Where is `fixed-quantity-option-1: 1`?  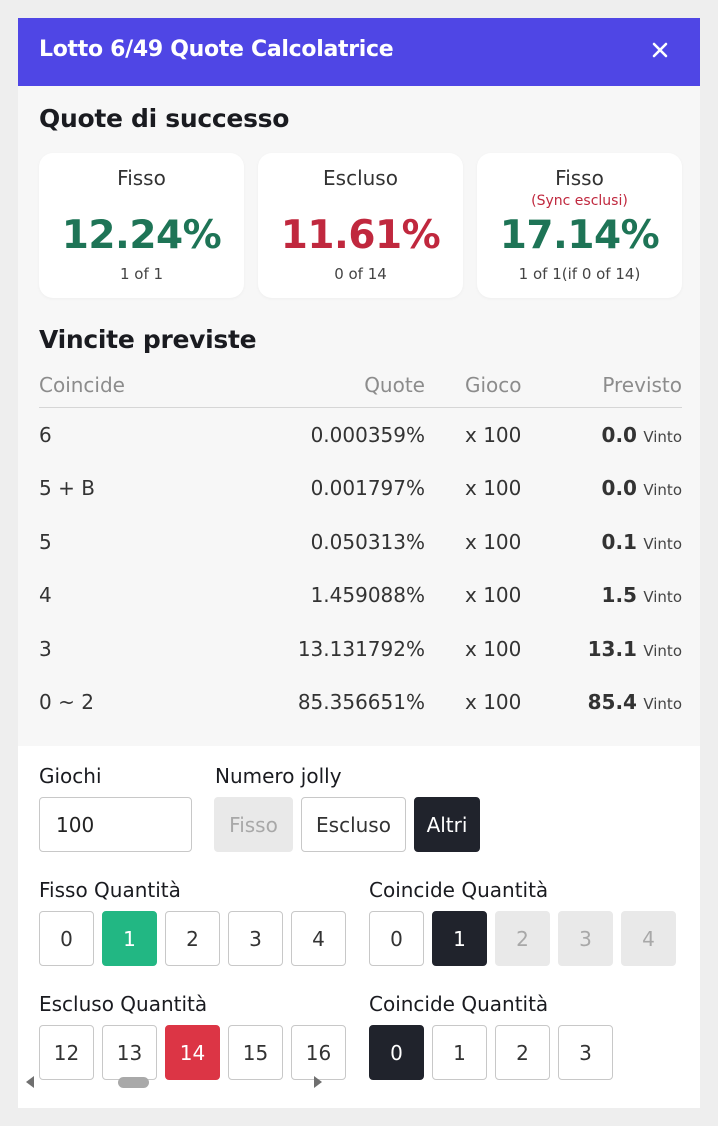 fixed-quantity-option-1: 1 is located at coordinates (129, 938).